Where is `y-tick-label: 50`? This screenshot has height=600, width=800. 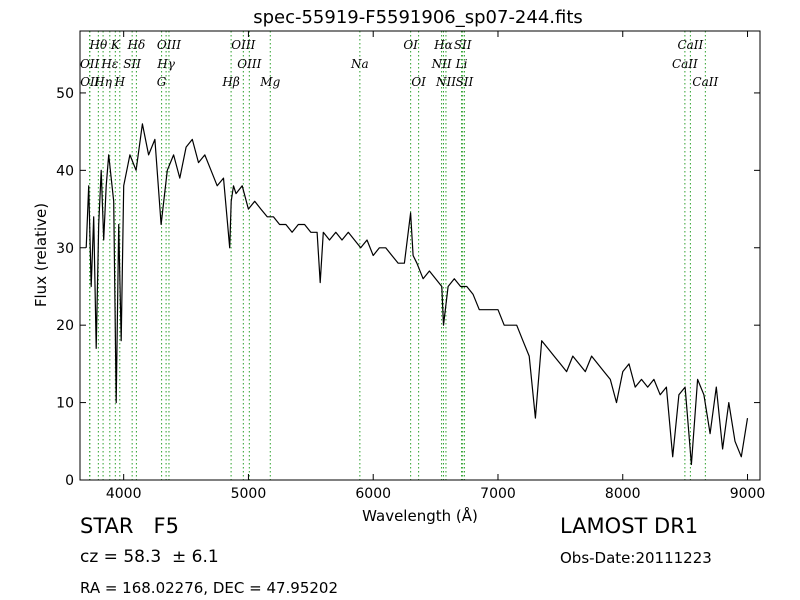
y-tick-label: 50 is located at coordinates (65, 94).